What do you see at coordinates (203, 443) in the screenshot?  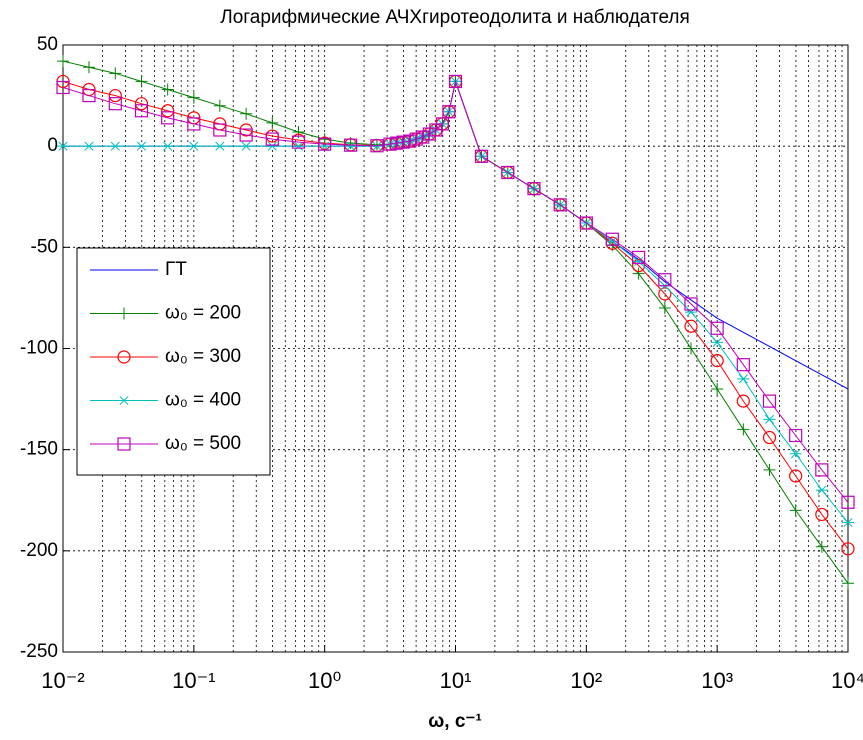 I see `legend-label: ω₀ = 500` at bounding box center [203, 443].